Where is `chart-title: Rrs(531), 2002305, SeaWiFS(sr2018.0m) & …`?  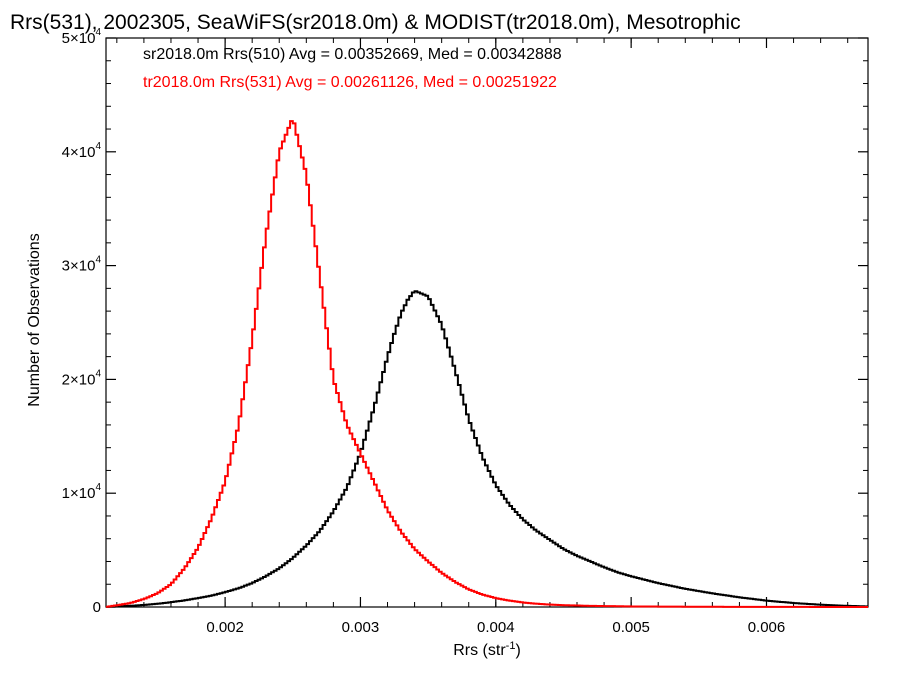 chart-title: Rrs(531), 2002305, SeaWiFS(sr2018.0m) & … is located at coordinates (375, 22).